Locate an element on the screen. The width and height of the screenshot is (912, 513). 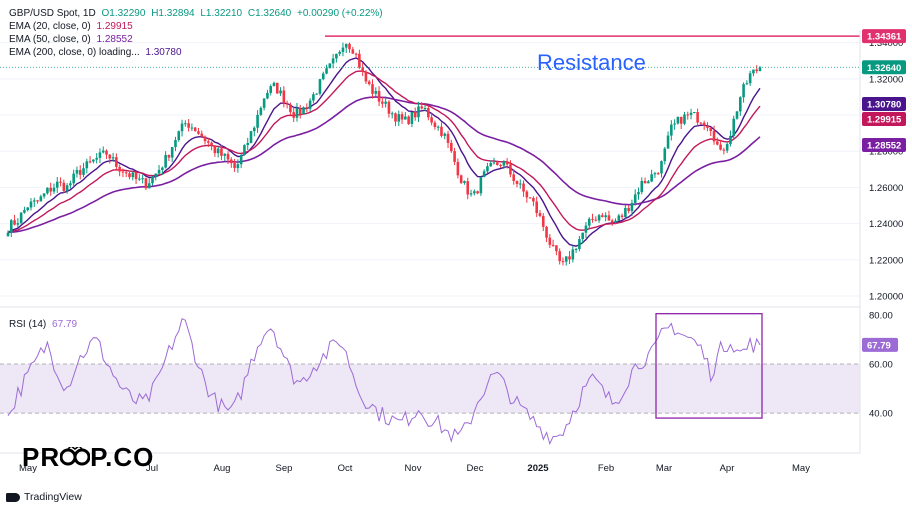
resistance-price-tag: 1.34361 is located at coordinates (884, 37).